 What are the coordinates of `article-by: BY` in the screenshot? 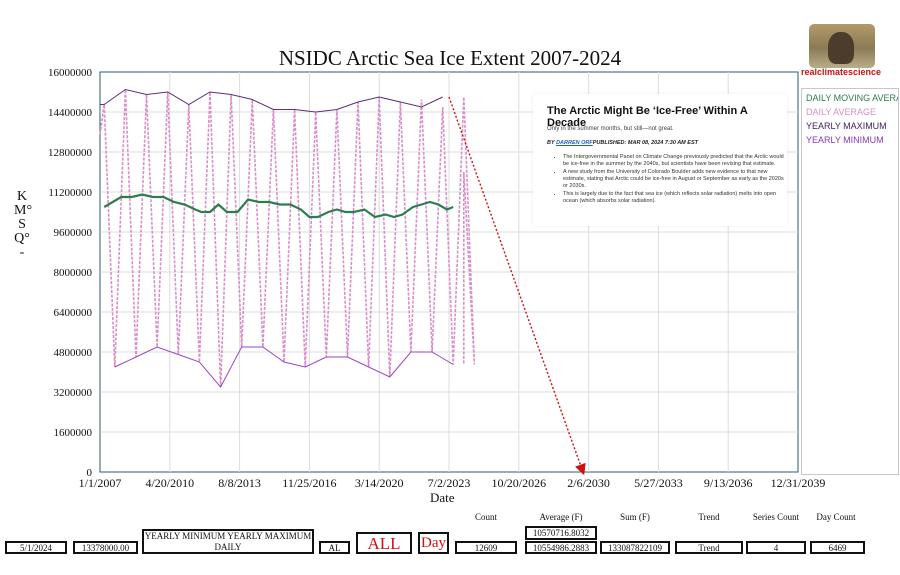 It's located at (551, 143).